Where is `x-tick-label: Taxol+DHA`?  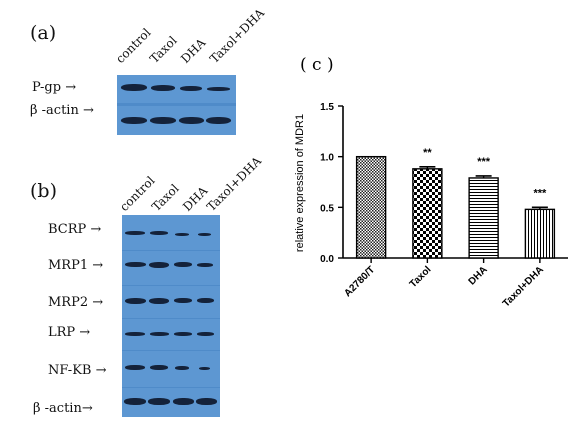
x-tick-label: Taxol+DHA is located at coordinates (523, 286).